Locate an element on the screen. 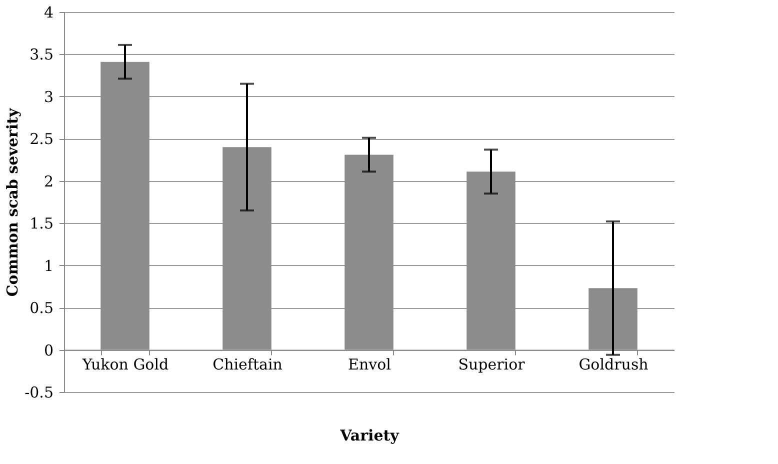 The height and width of the screenshot is (464, 778). y-tick-label: 0.5 is located at coordinates (42, 308).